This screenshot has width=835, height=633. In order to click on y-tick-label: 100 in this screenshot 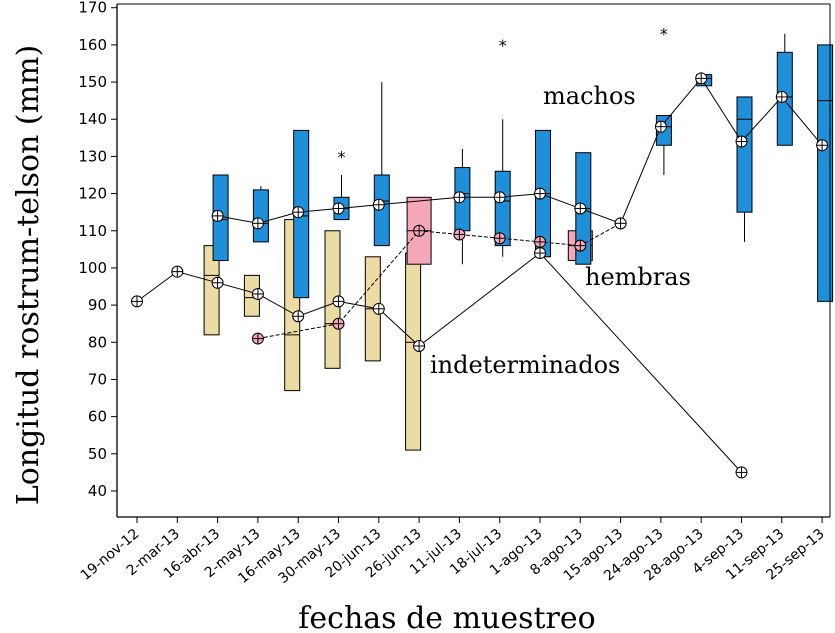, I will do `click(92, 268)`.